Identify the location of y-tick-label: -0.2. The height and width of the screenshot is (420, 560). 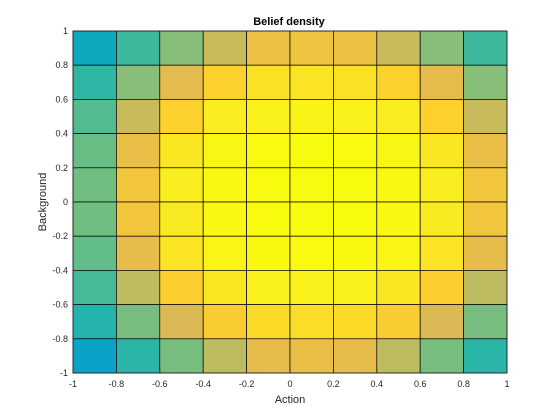
(60, 236).